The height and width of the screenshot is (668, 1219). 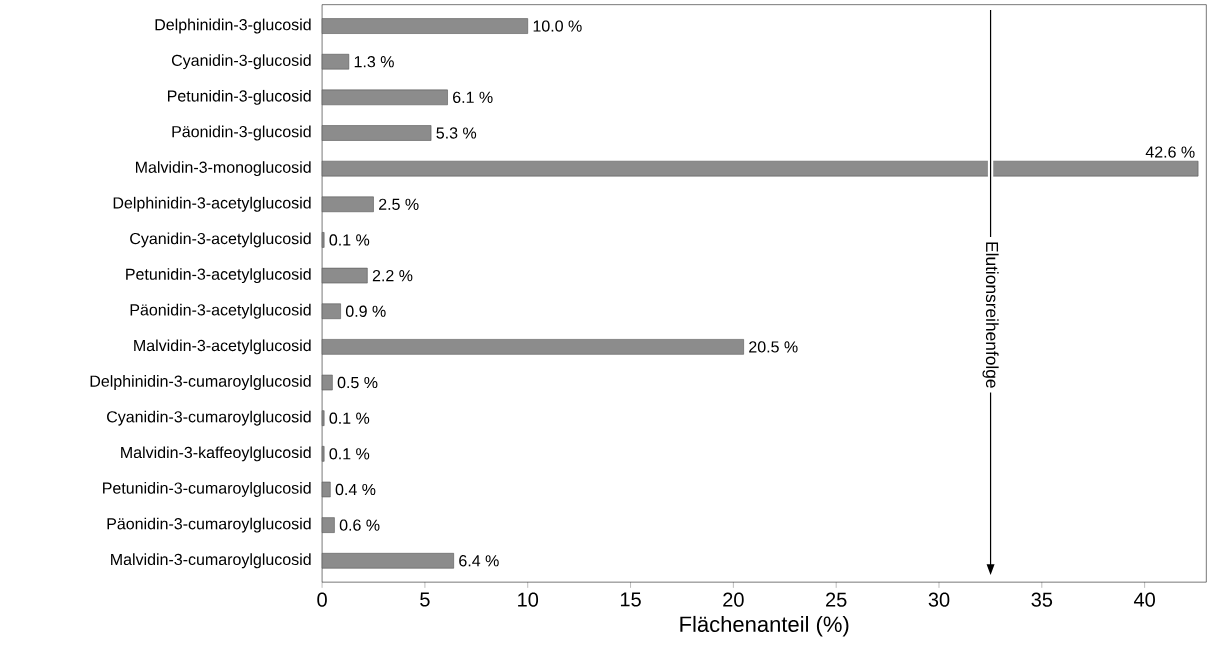 What do you see at coordinates (355, 489) in the screenshot?
I see `data-label: 0.4 %` at bounding box center [355, 489].